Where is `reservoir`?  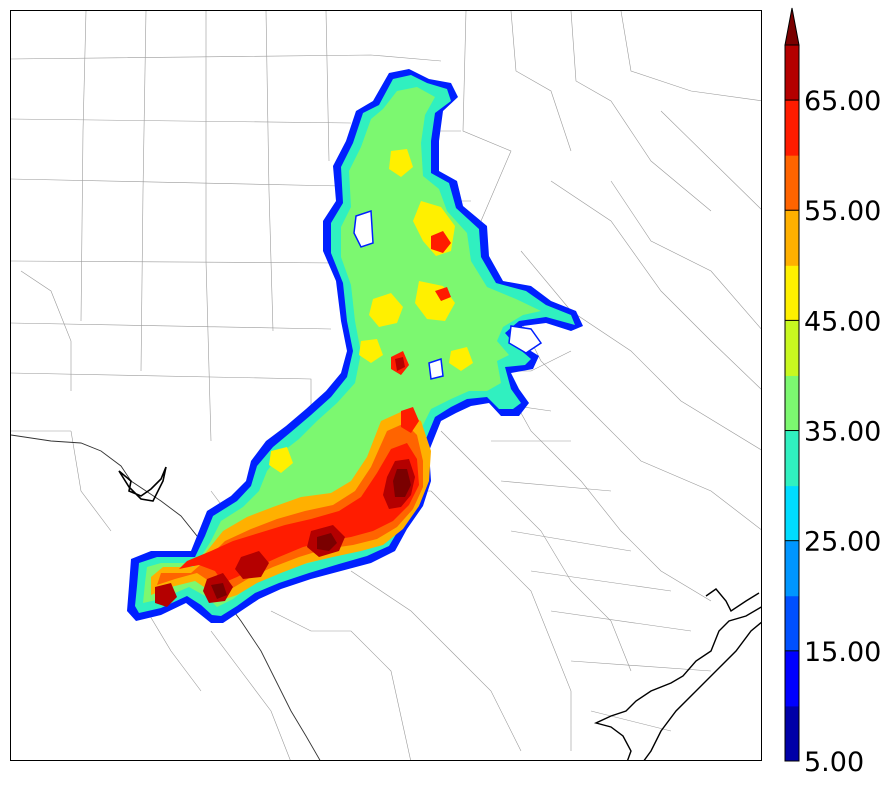
reservoir is located at coordinates (142, 484).